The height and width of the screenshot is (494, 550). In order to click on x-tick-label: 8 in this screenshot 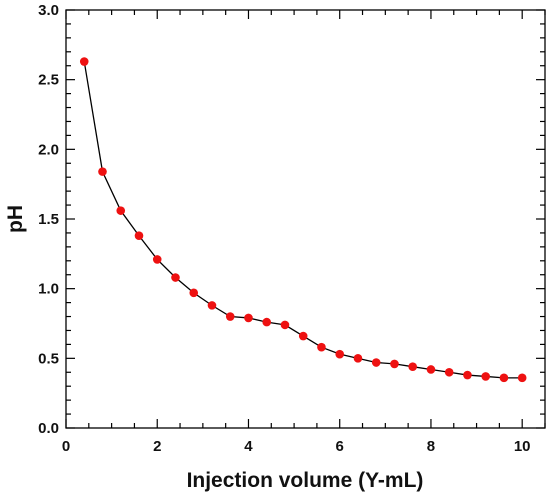, I will do `click(431, 446)`.